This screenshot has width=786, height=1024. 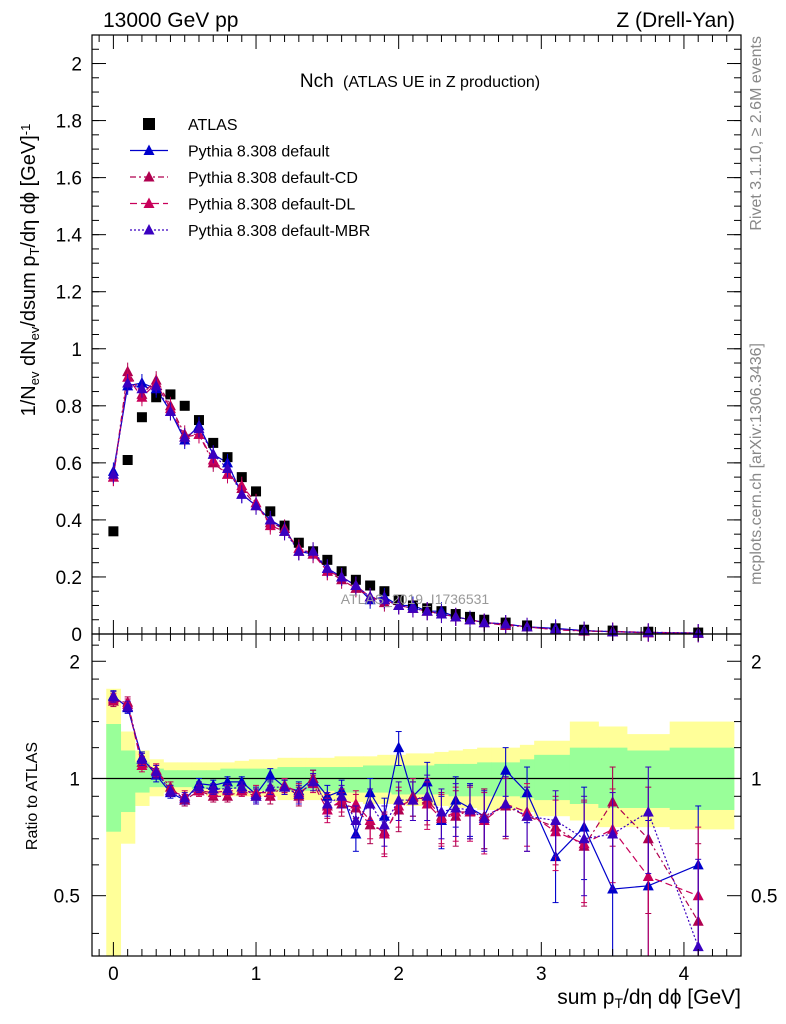 What do you see at coordinates (74, 779) in the screenshot?
I see `ratio-ytick-label: 1` at bounding box center [74, 779].